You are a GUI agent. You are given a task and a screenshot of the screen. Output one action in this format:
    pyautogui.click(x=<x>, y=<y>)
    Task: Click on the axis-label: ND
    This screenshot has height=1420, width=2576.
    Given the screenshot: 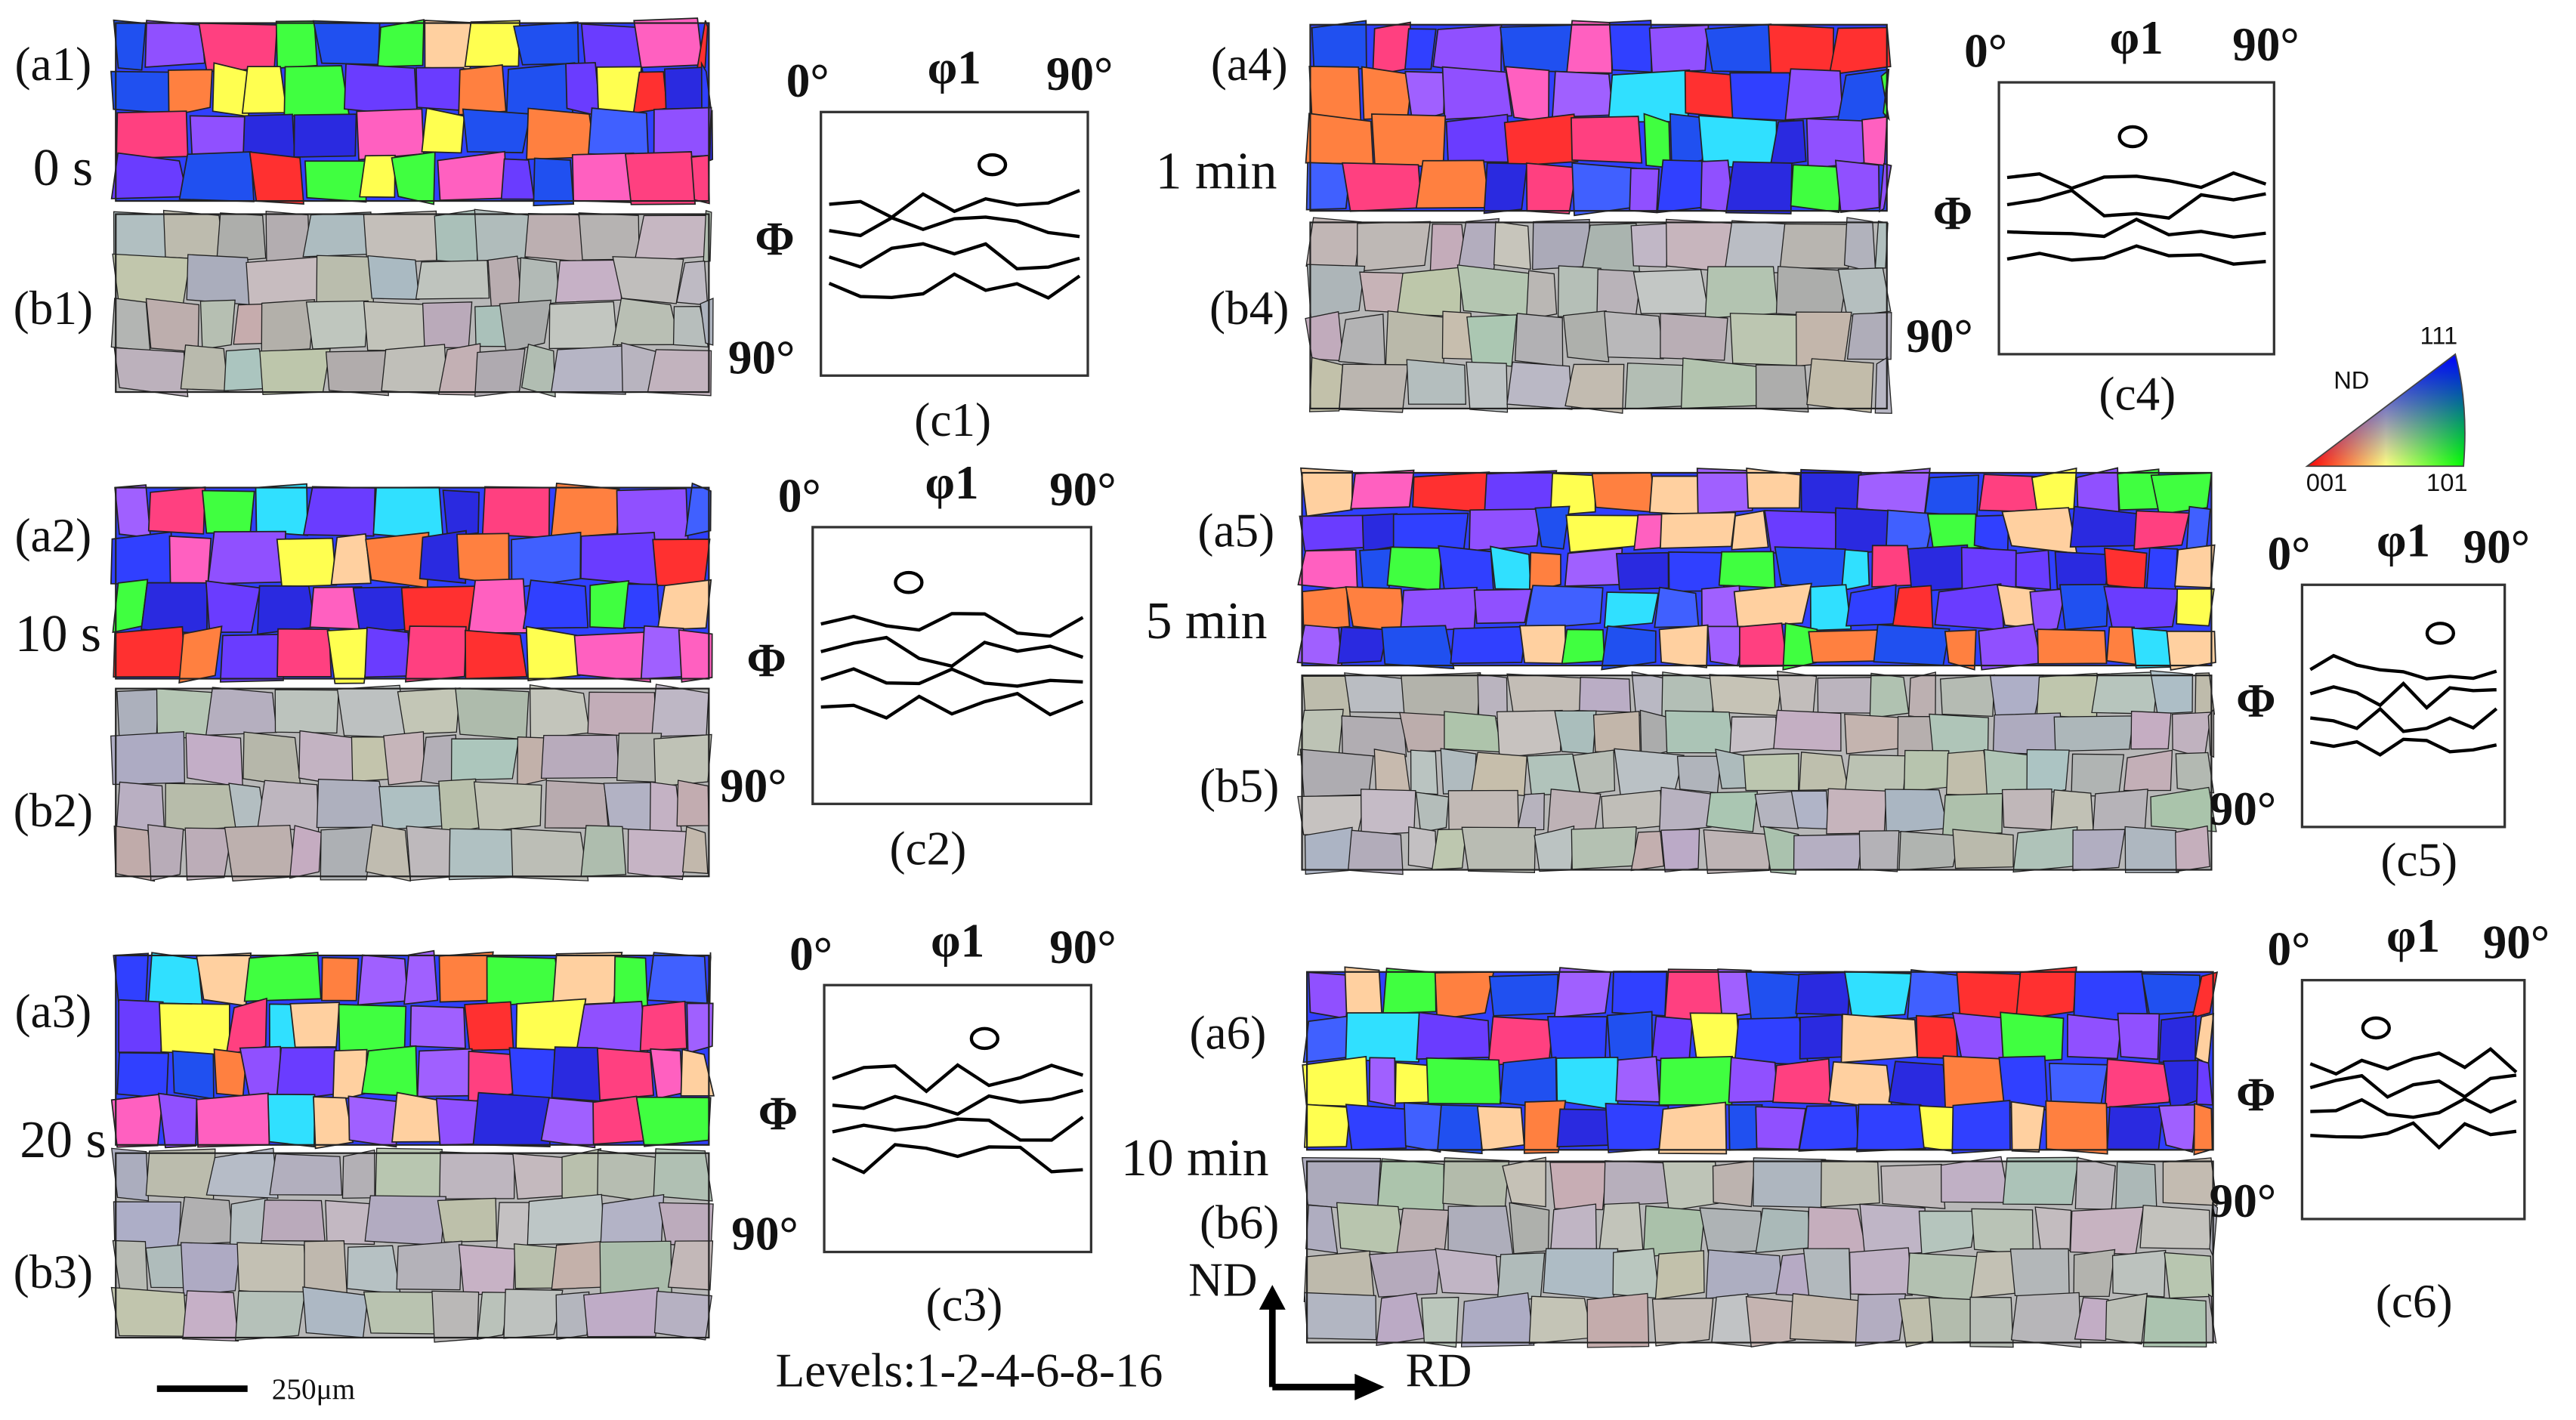 What is the action you would take?
    pyautogui.click(x=1222, y=1281)
    